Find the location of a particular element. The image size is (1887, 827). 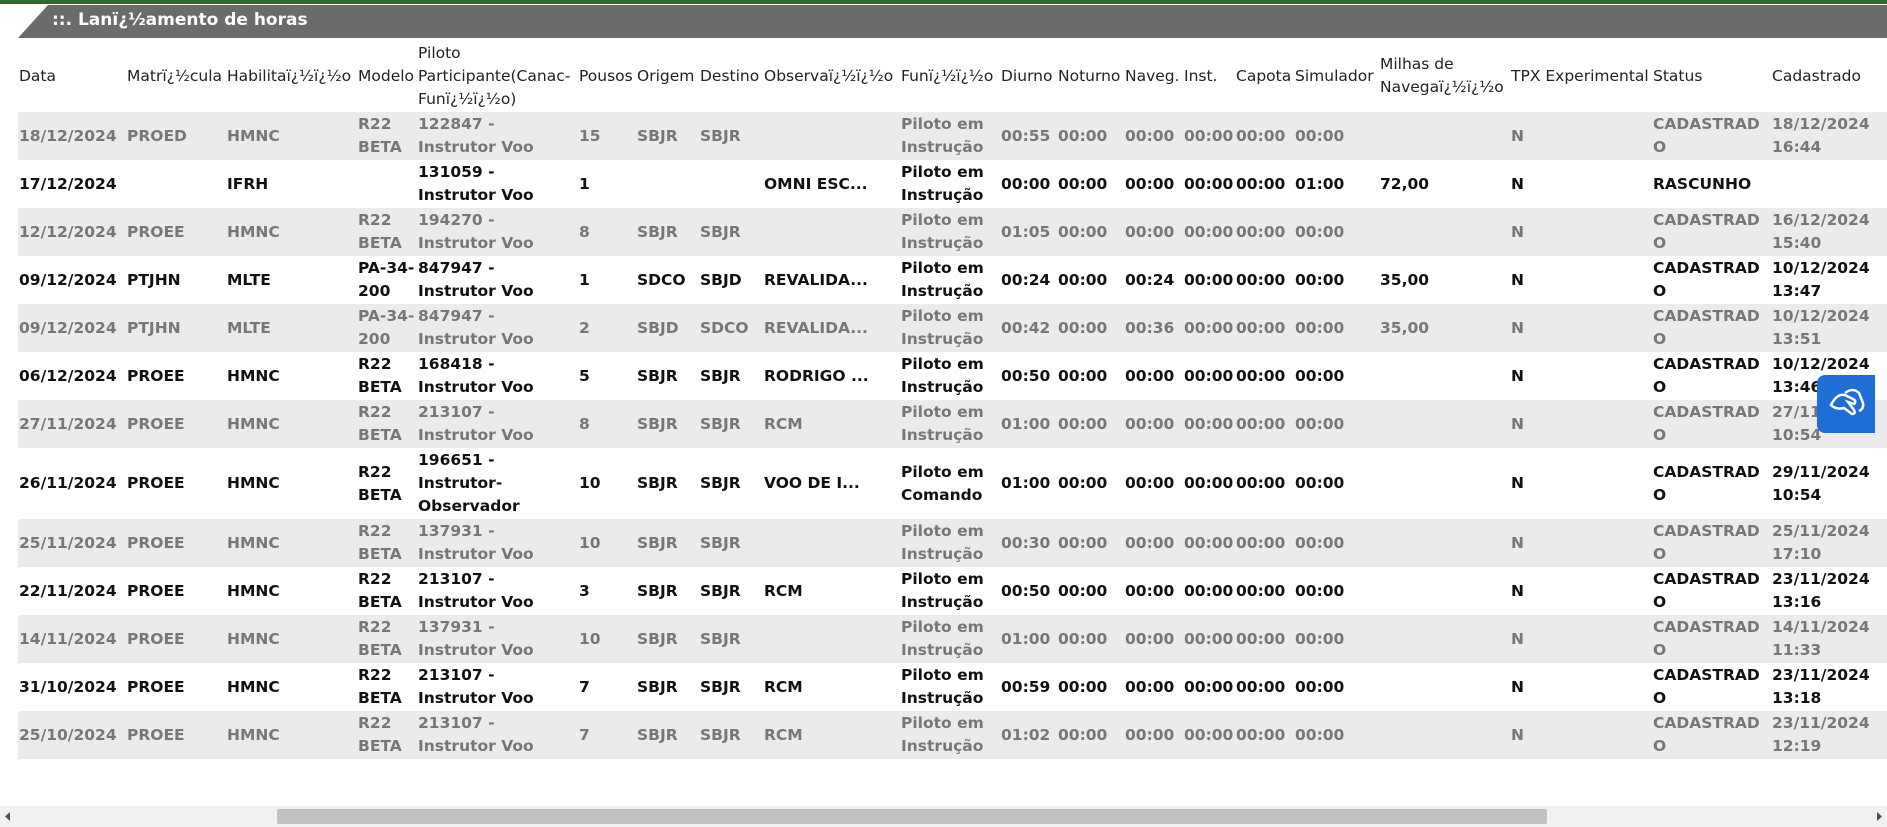

scroll-right-arrow is located at coordinates (1879, 816).